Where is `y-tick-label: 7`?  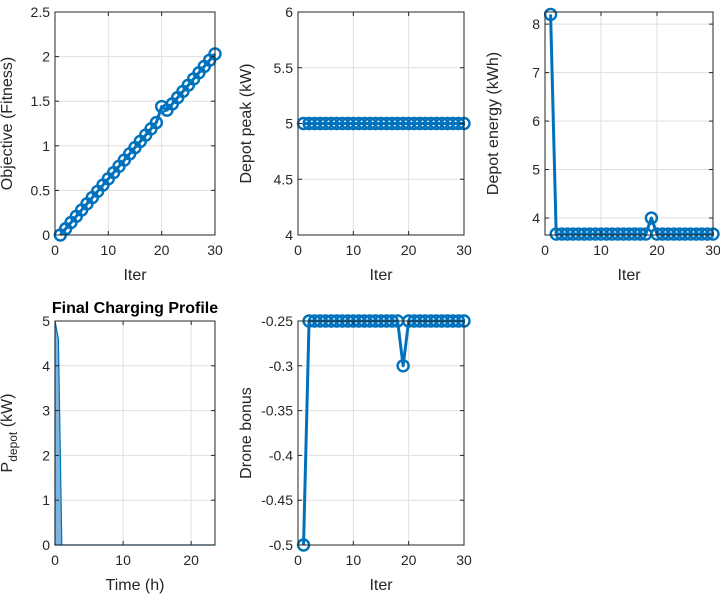 y-tick-label: 7 is located at coordinates (536, 73).